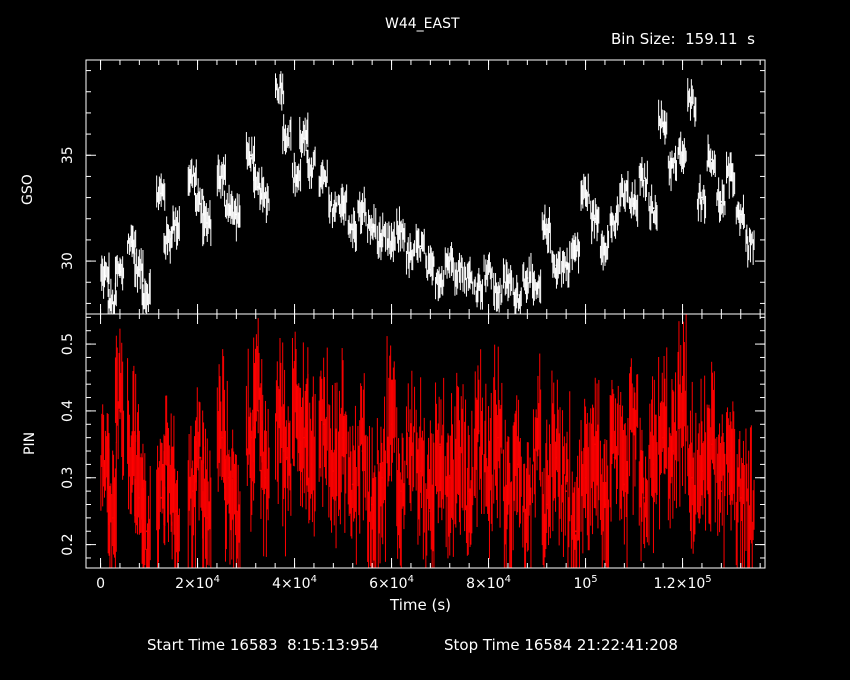 This screenshot has height=680, width=850. Describe the element at coordinates (683, 39) in the screenshot. I see `bin-size-label: Bin Size: 159.11 s` at that location.